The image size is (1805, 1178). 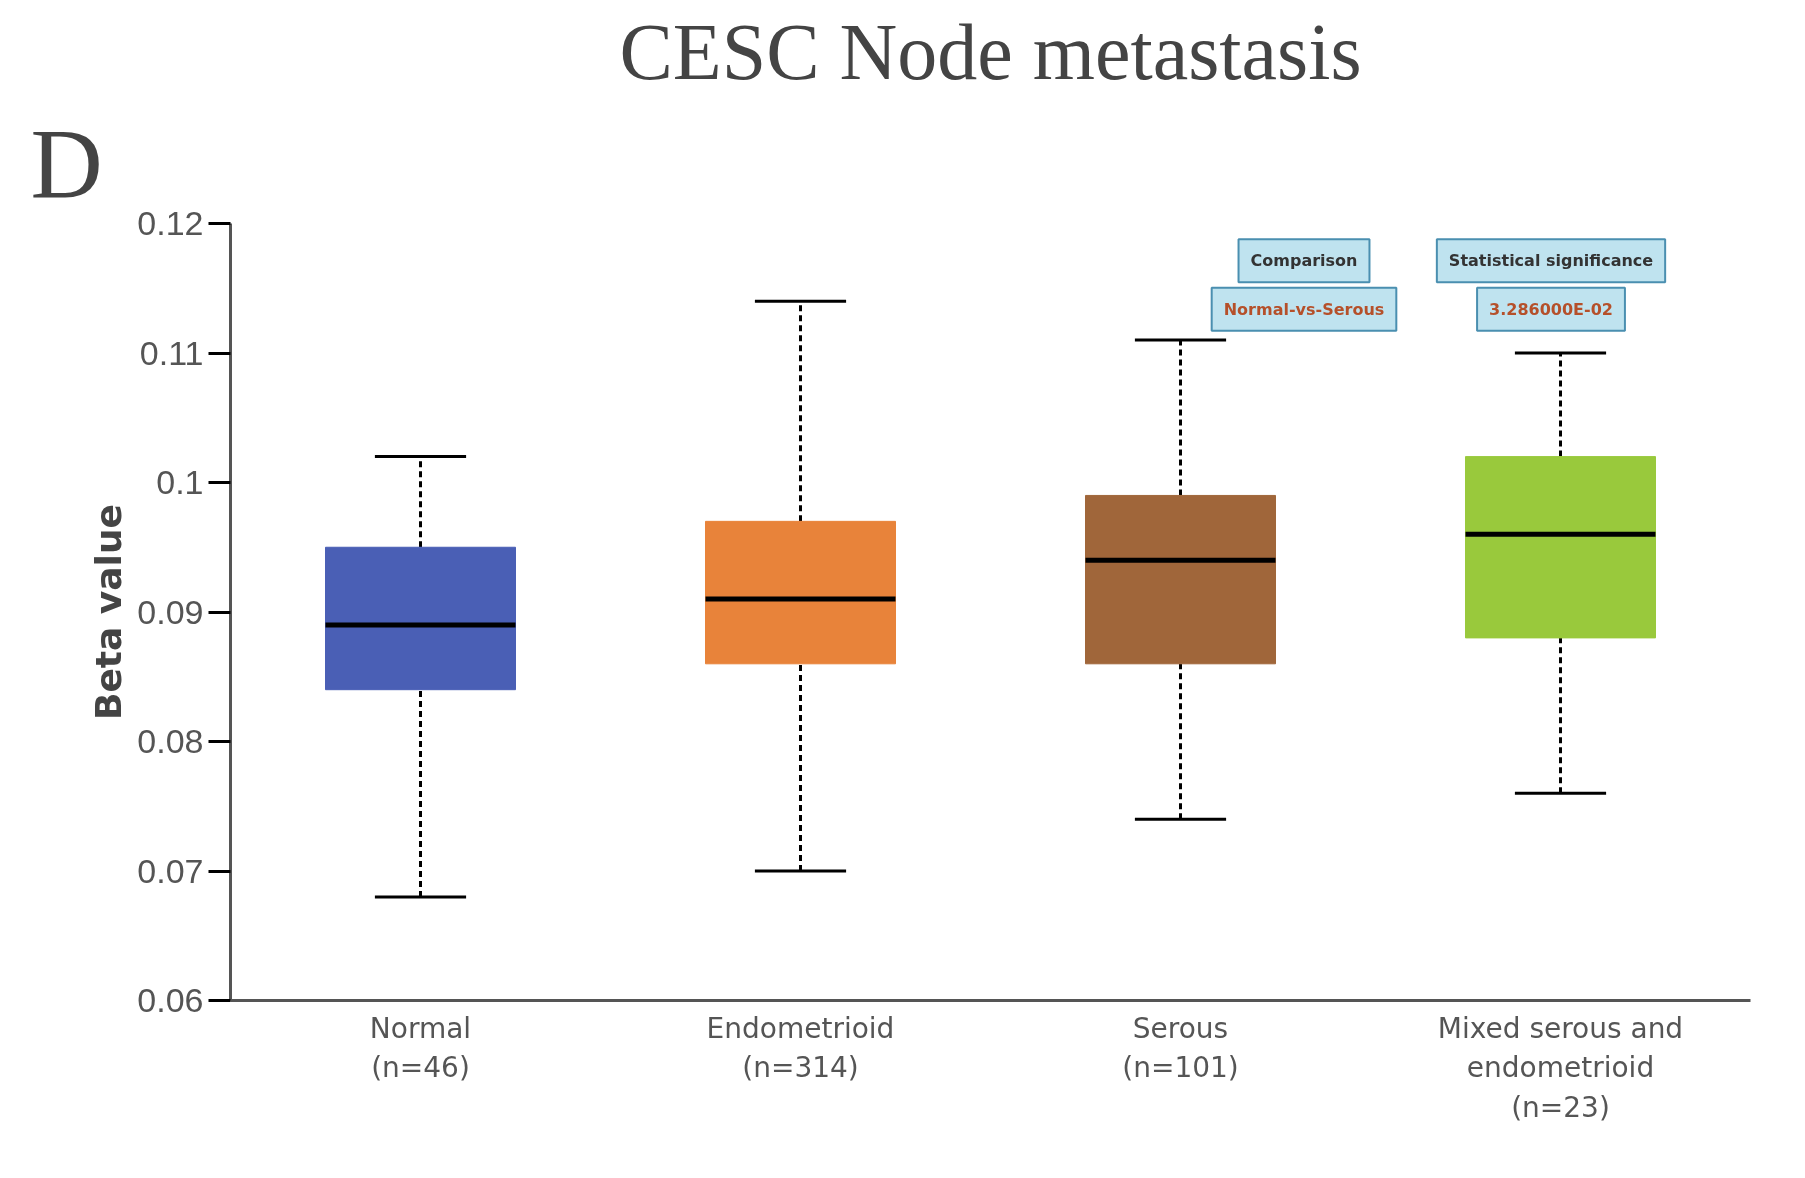 What do you see at coordinates (170, 870) in the screenshot?
I see `y-tick-label: 0.07` at bounding box center [170, 870].